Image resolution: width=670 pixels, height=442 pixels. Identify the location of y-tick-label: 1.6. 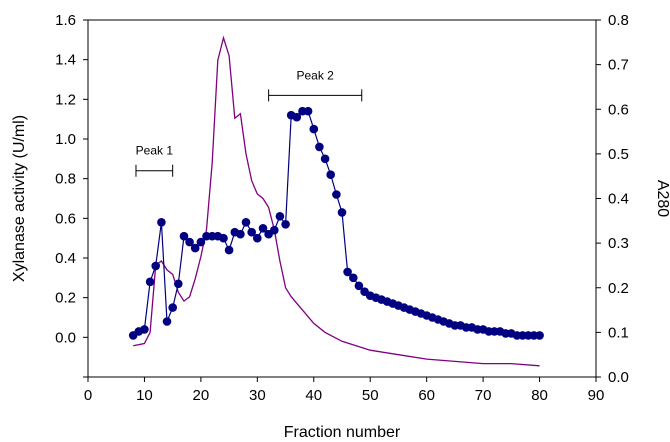
(65, 20).